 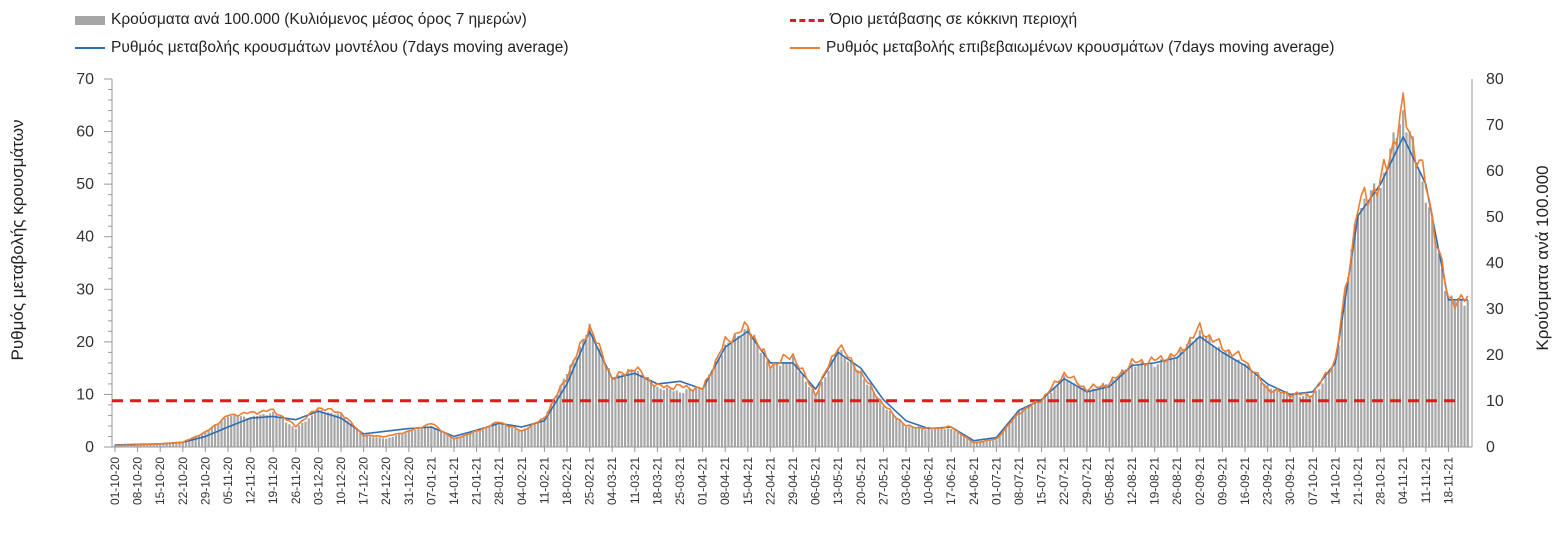 What do you see at coordinates (805, 48) in the screenshot?
I see `orange-line-swatch` at bounding box center [805, 48].